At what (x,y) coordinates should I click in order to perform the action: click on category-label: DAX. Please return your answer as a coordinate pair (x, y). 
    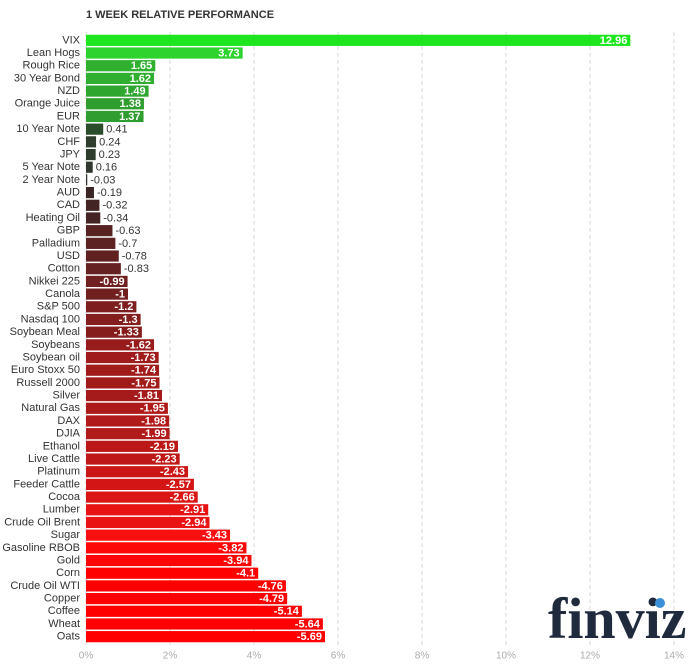
    Looking at the image, I should click on (68, 421).